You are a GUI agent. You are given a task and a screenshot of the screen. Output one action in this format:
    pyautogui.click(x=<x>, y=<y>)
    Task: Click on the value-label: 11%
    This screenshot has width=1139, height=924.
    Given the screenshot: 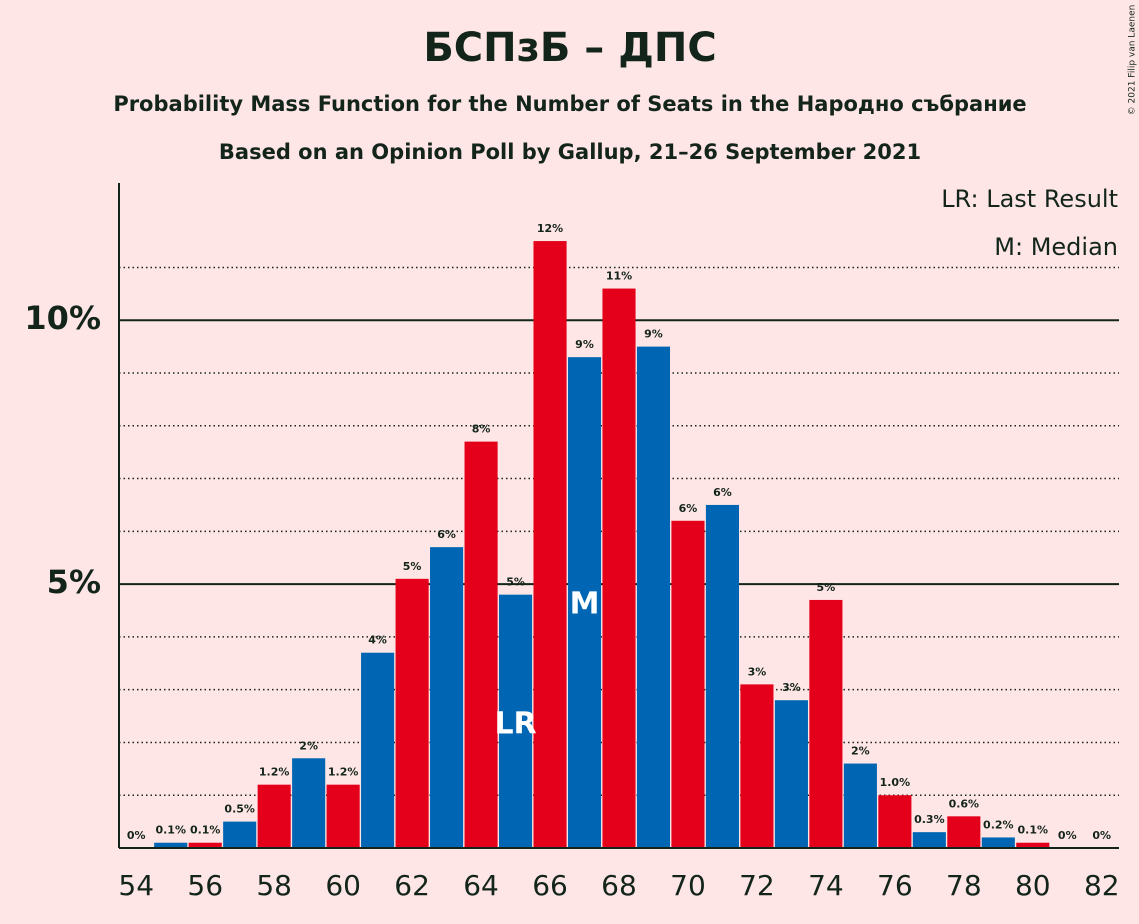 What is the action you would take?
    pyautogui.click(x=619, y=276)
    